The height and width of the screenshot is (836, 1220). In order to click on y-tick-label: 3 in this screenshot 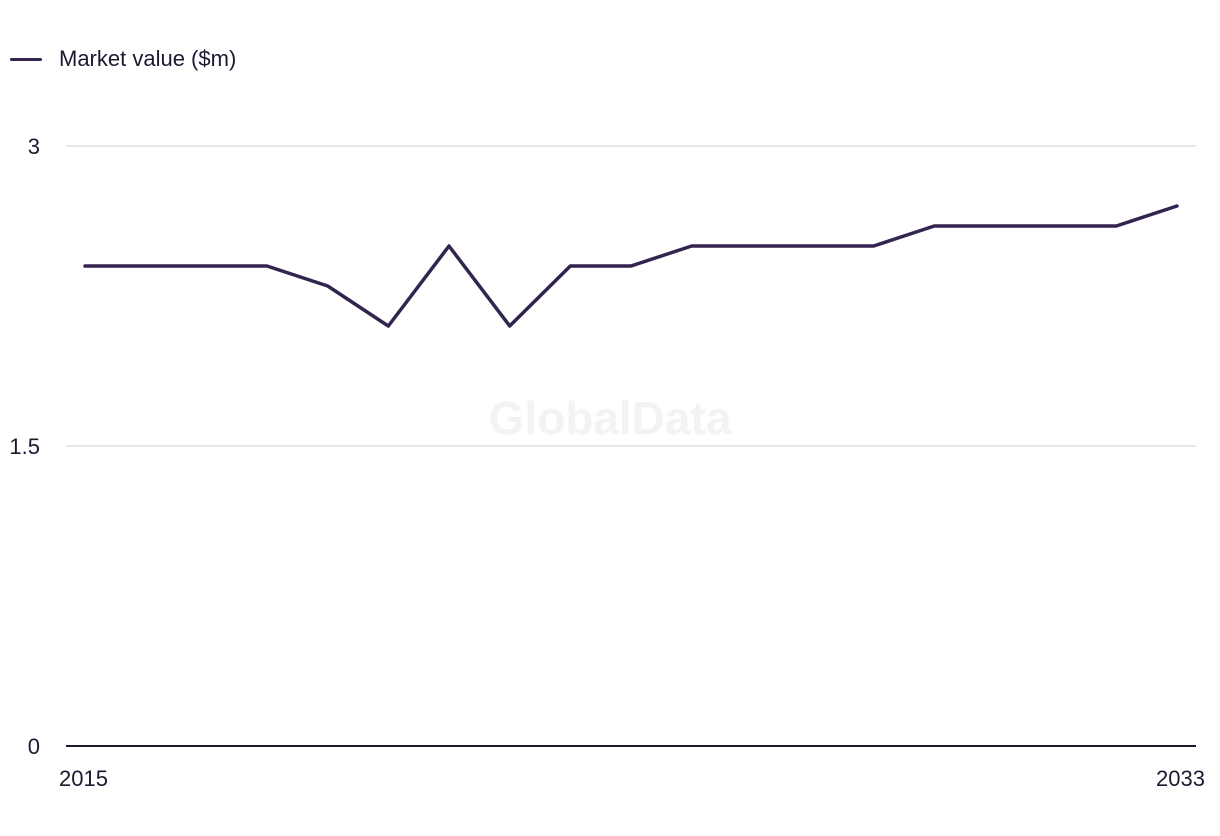, I will do `click(34, 146)`.